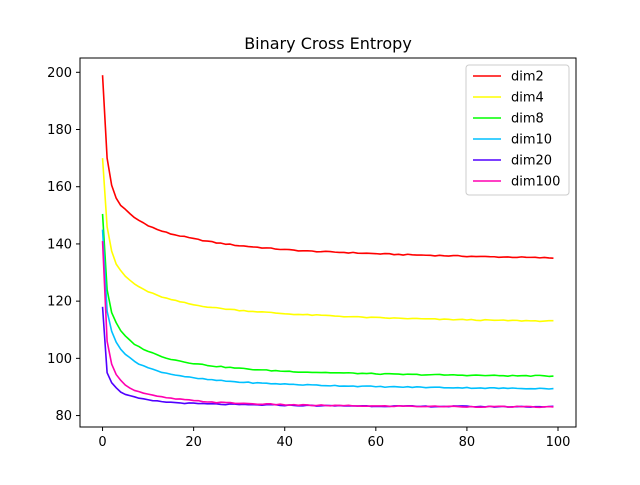  Describe the element at coordinates (59, 130) in the screenshot. I see `y-tick-label: 180` at that location.